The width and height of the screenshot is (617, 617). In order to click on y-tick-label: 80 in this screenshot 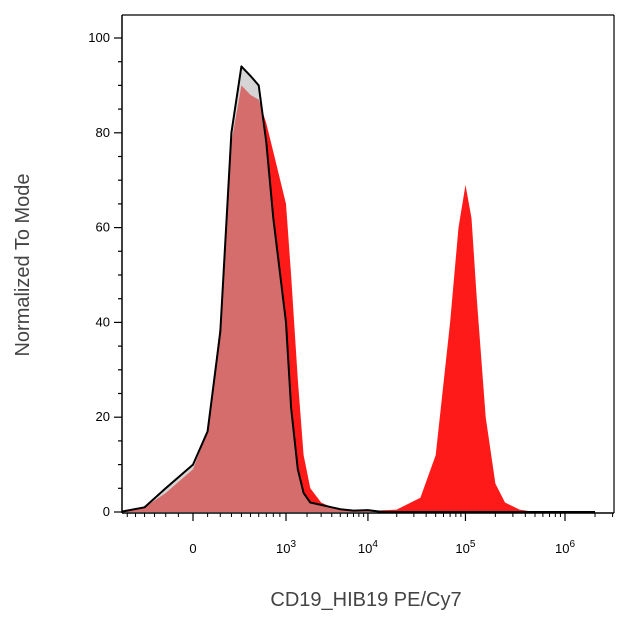, I will do `click(103, 132)`.